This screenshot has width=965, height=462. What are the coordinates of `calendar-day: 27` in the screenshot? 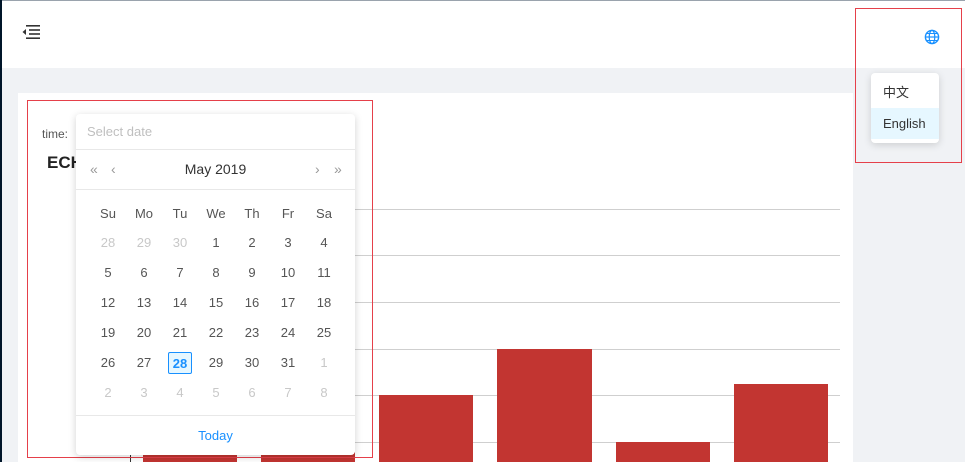 It's located at (144, 362).